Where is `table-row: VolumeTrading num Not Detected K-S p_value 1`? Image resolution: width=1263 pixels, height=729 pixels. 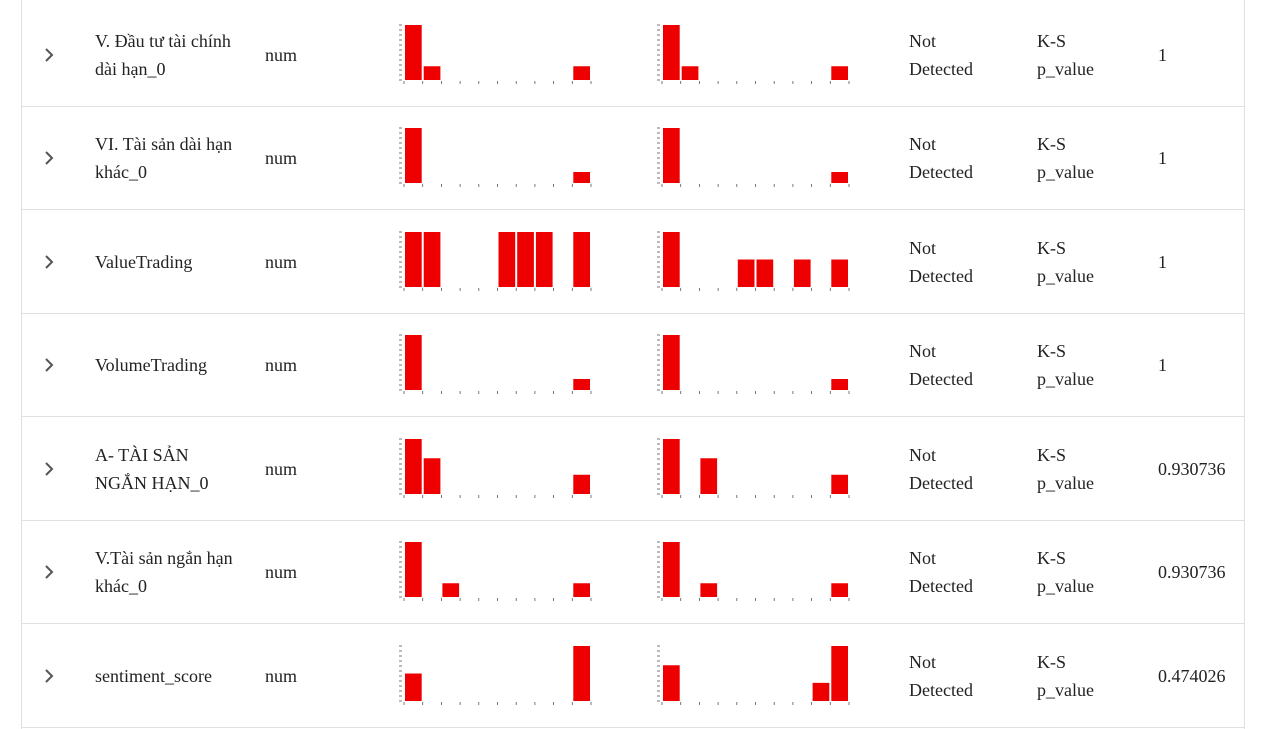 table-row: VolumeTrading num Not Detected K-S p_value 1 is located at coordinates (633, 365).